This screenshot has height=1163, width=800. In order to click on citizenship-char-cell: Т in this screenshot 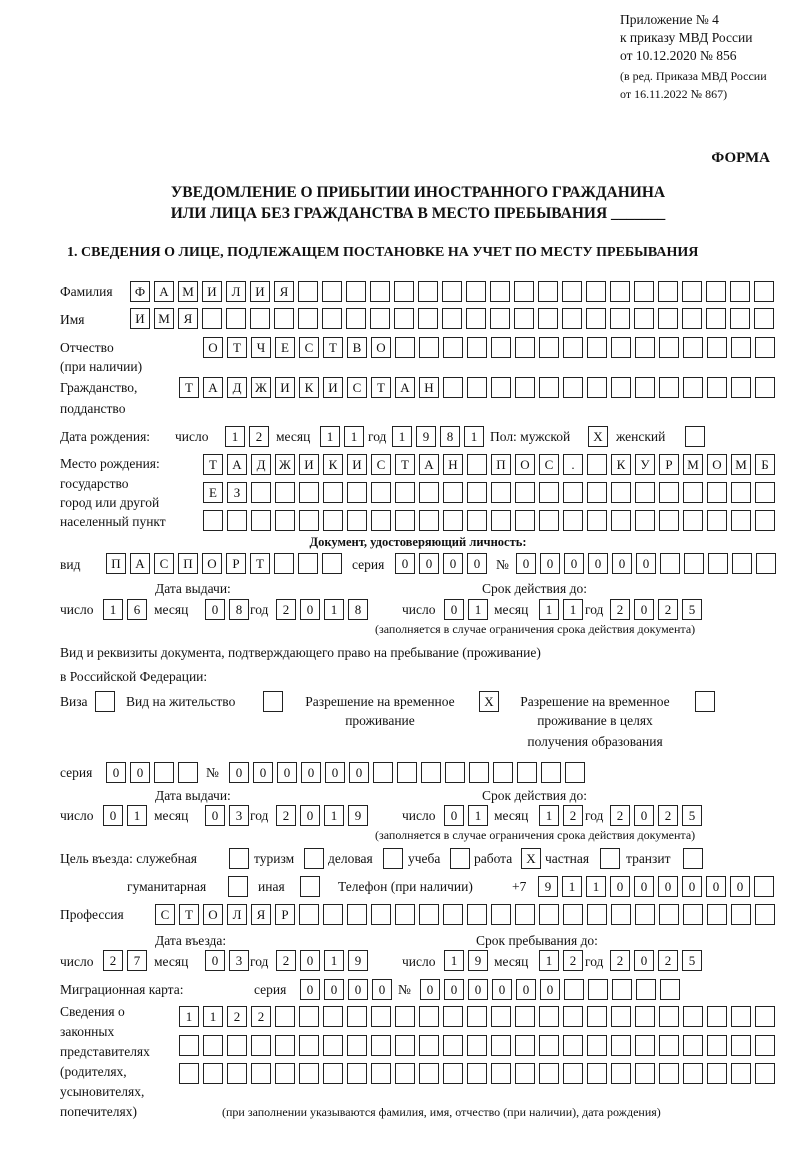, I will do `click(189, 387)`.